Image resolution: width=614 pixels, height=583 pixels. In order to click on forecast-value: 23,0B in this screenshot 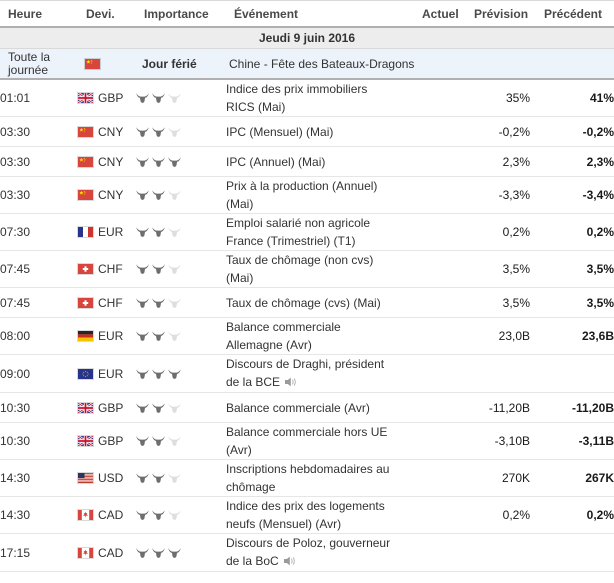, I will do `click(502, 336)`.